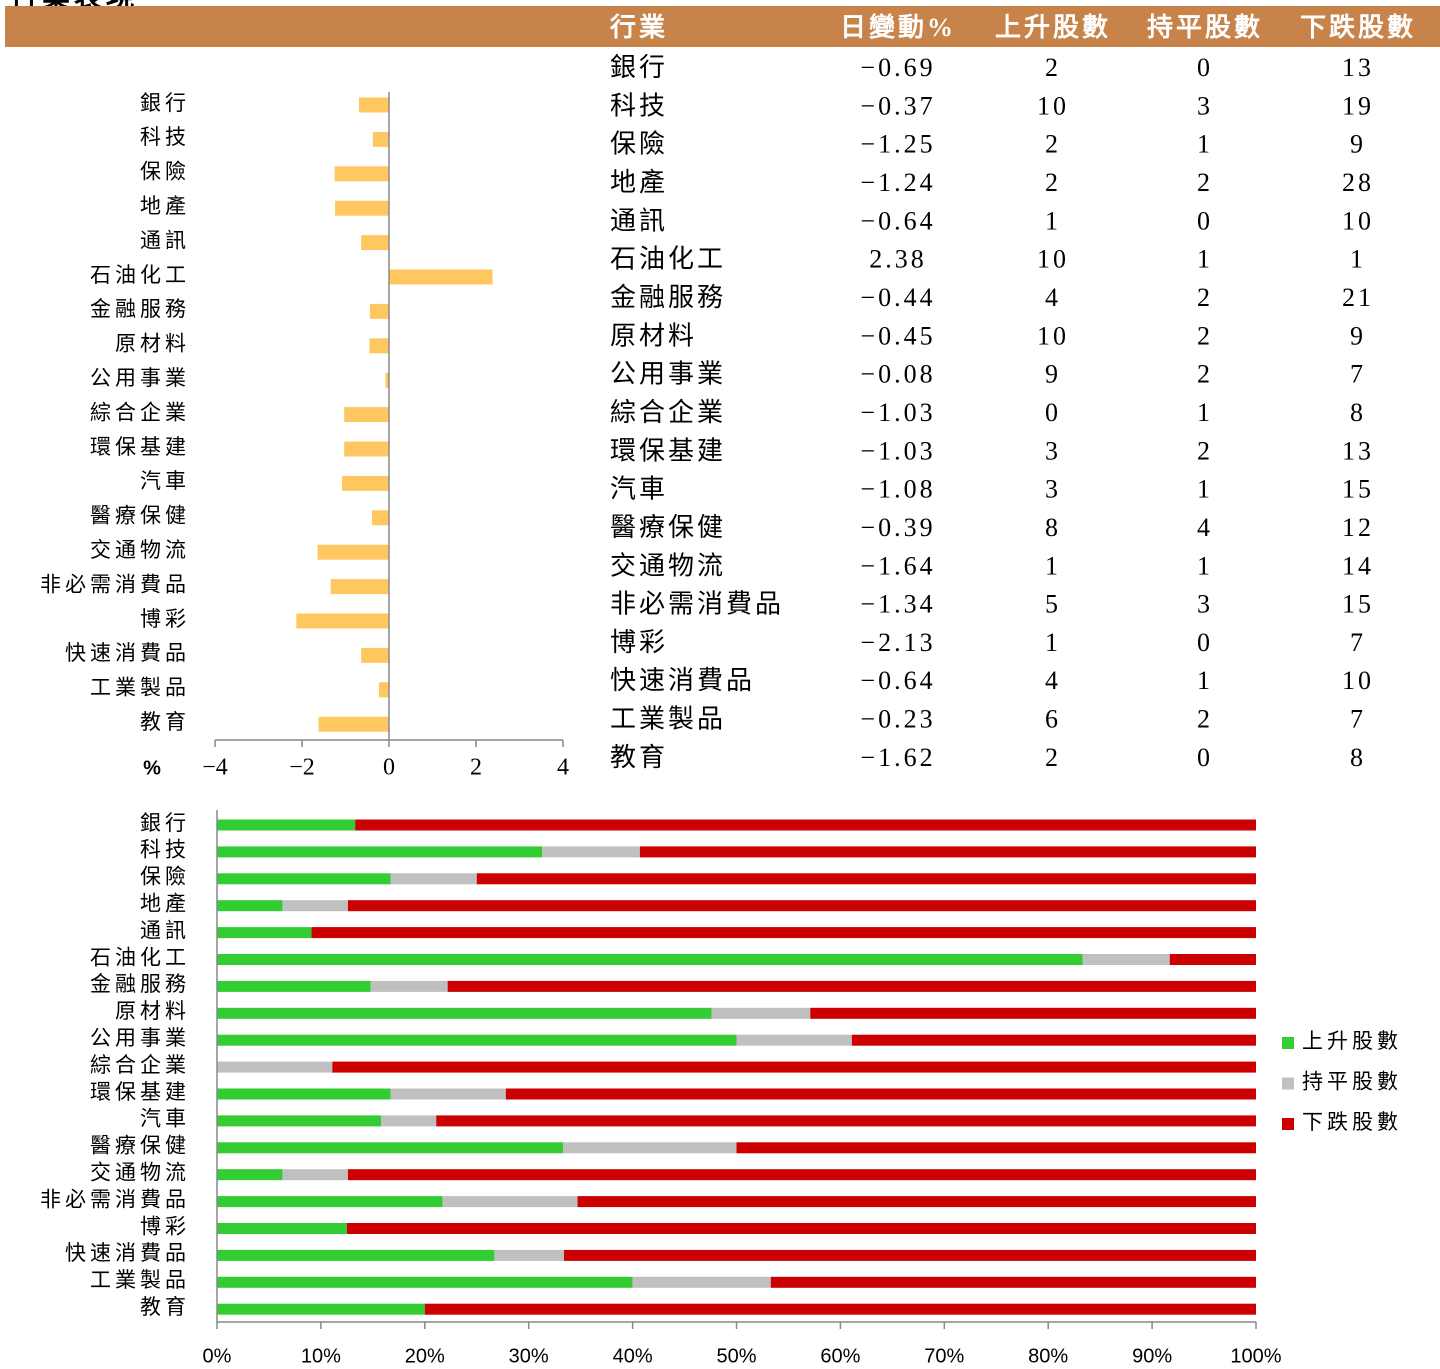 The height and width of the screenshot is (1369, 1440). I want to click on table-cell: 5, so click(1053, 604).